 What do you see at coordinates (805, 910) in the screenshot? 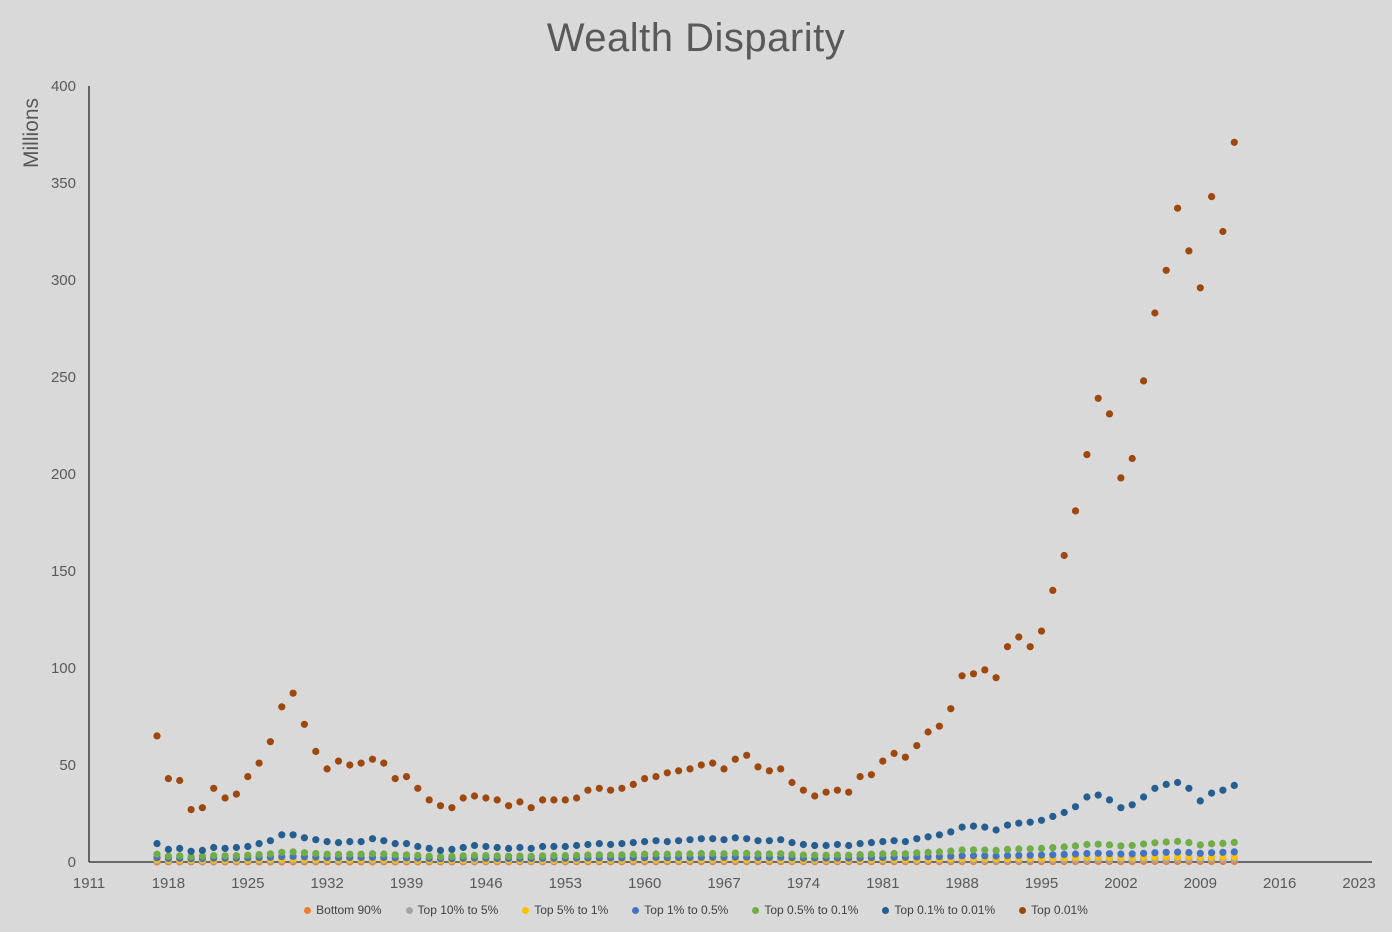
I see `legend-item: Top 0.5% to 0.1%` at bounding box center [805, 910].